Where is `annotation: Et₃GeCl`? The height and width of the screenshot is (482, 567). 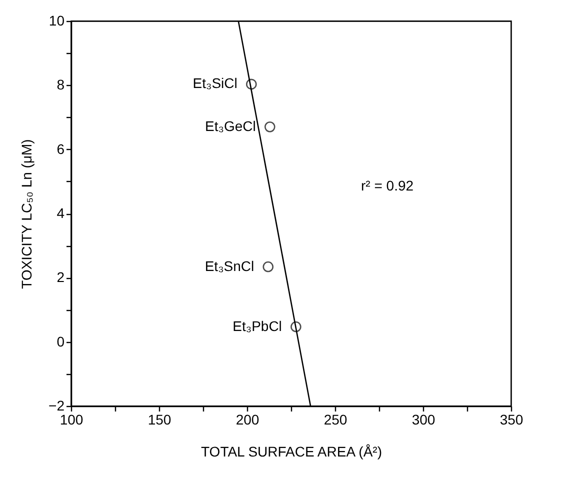 annotation: Et₃GeCl is located at coordinates (230, 126).